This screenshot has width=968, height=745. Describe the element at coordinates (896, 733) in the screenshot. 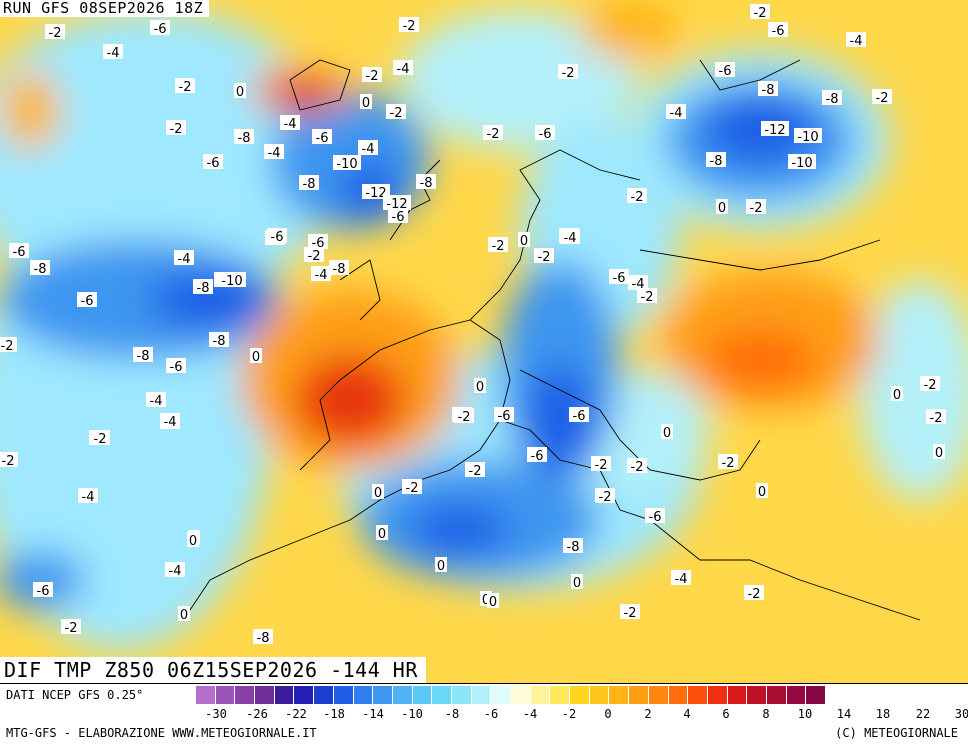

I see `footer-copyright: (C) METEOGIORNALE` at that location.